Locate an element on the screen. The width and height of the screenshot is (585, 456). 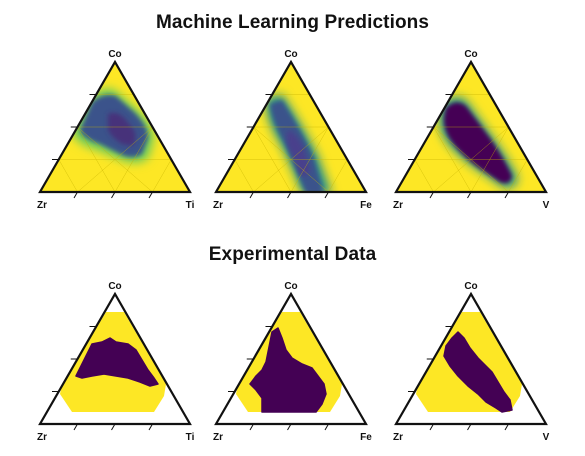
ternary-exp-zr-co-v: Co Zr V is located at coordinates (471, 360).